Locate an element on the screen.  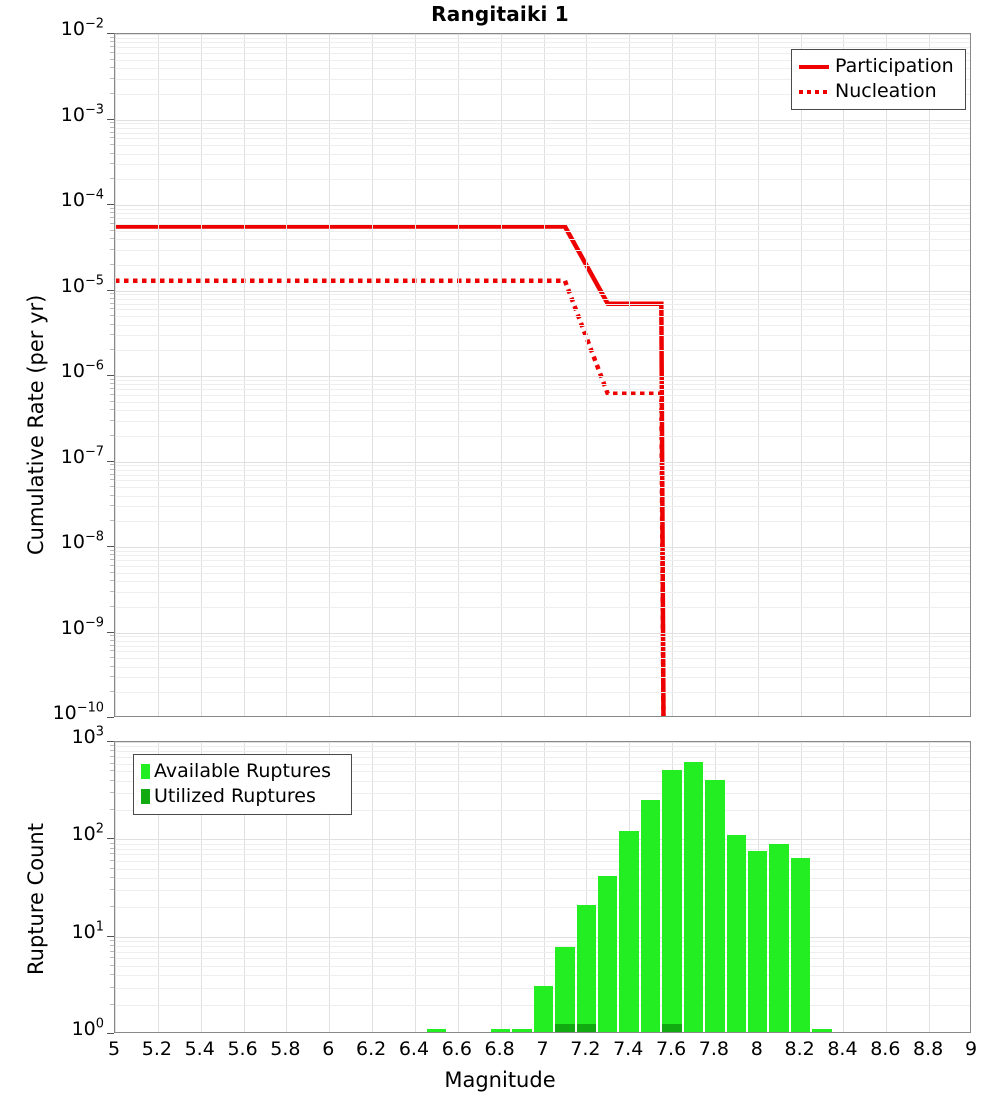
dotted-line-icon is located at coordinates (814, 91).